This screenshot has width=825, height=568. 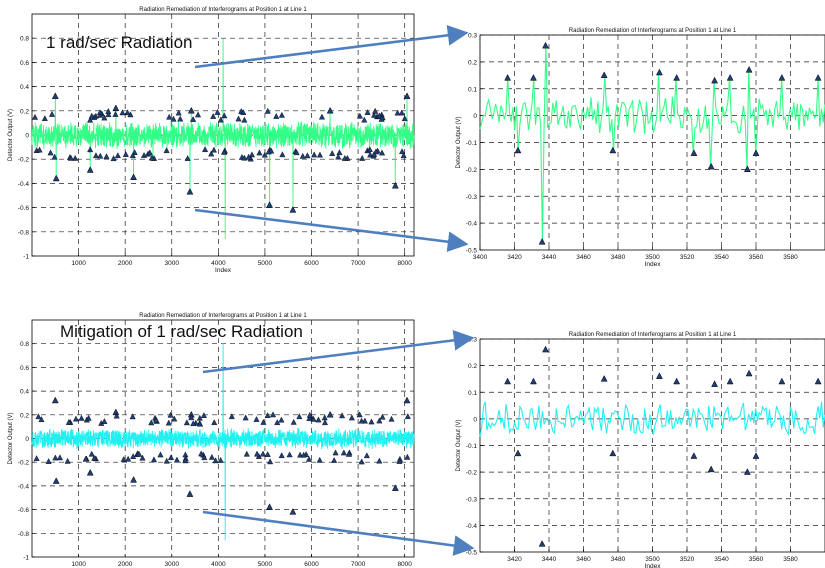 What do you see at coordinates (358, 263) in the screenshot?
I see `x-tick-label: 7000` at bounding box center [358, 263].